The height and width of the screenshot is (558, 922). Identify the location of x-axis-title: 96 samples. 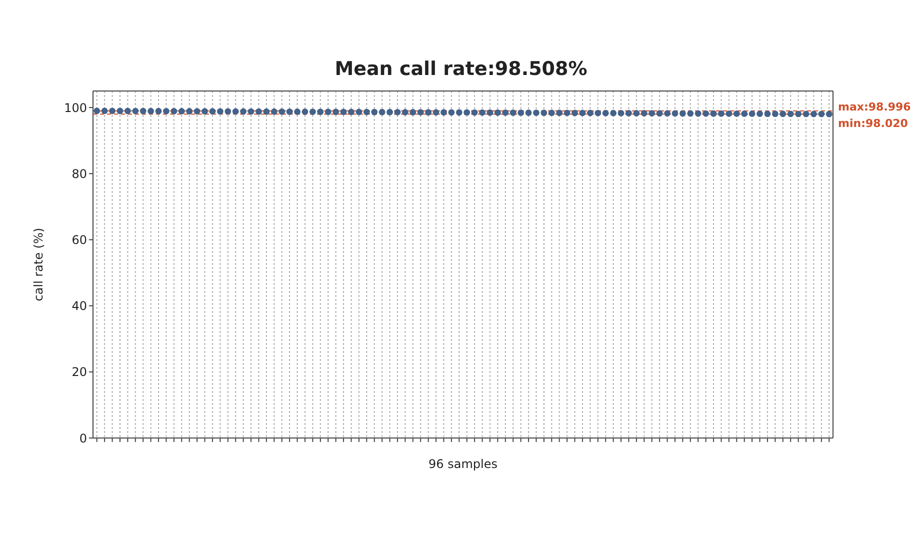
(463, 464).